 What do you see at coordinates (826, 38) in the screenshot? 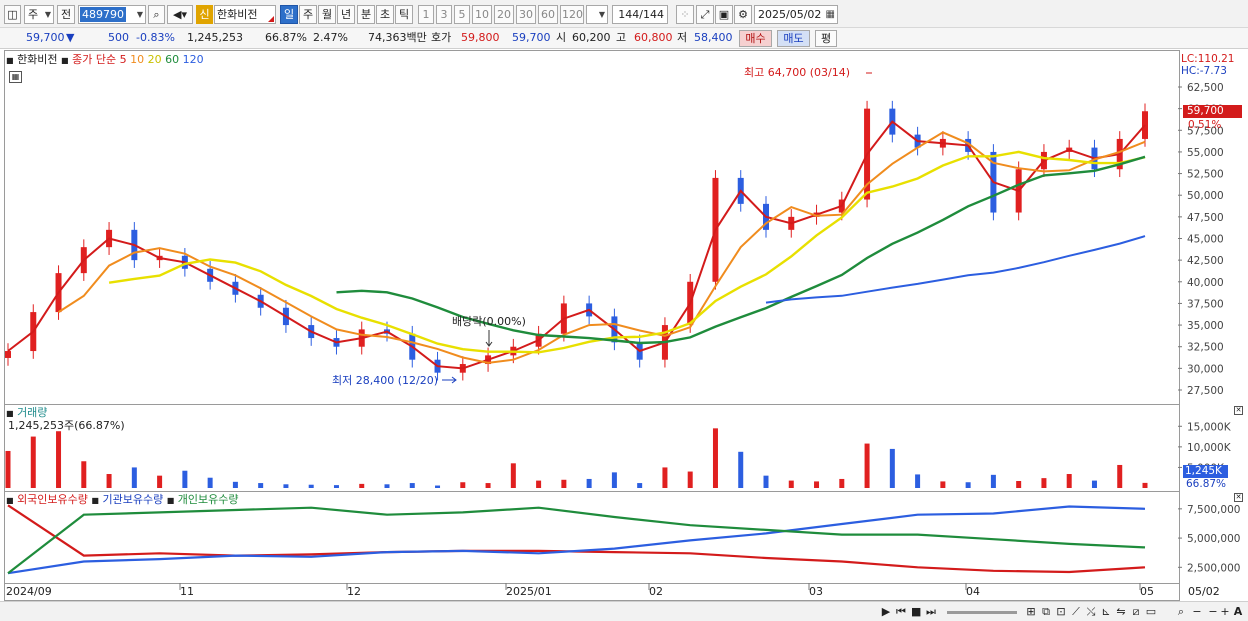
I see `evaluation-button: 평` at bounding box center [826, 38].